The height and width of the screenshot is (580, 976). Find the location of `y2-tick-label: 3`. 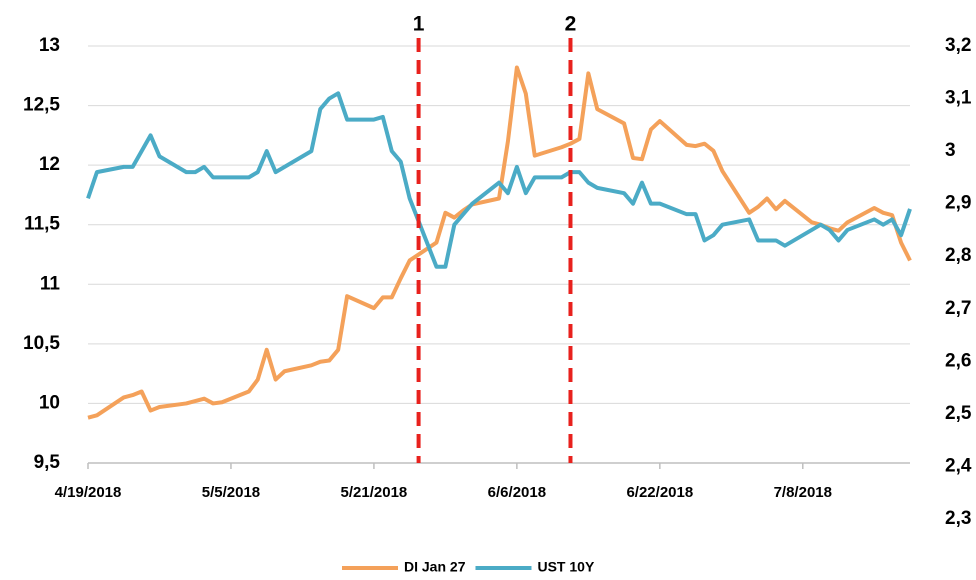

y2-tick-label: 3 is located at coordinates (950, 150).